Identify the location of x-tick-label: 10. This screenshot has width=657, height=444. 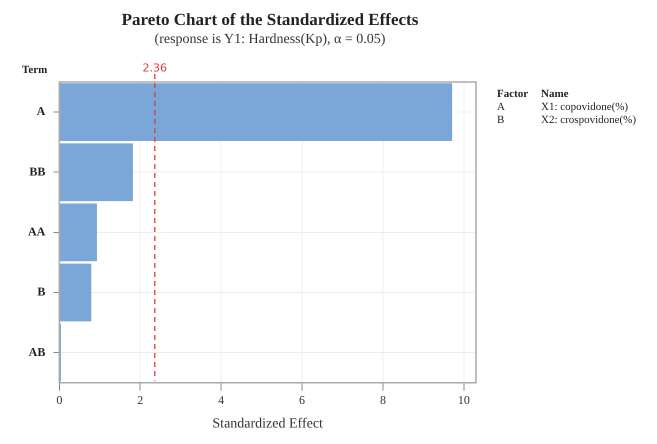
(464, 400).